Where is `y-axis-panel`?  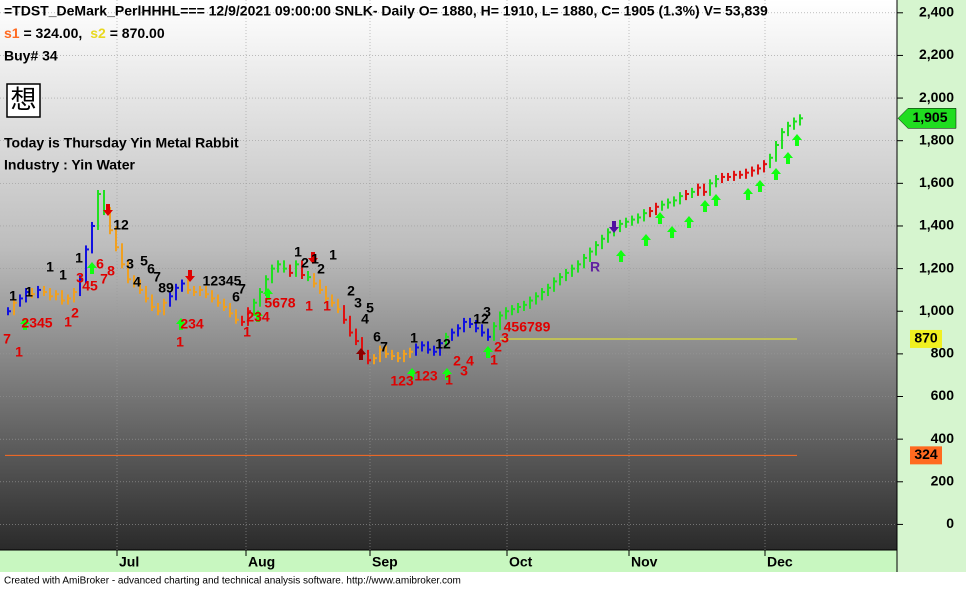 y-axis-panel is located at coordinates (931, 286).